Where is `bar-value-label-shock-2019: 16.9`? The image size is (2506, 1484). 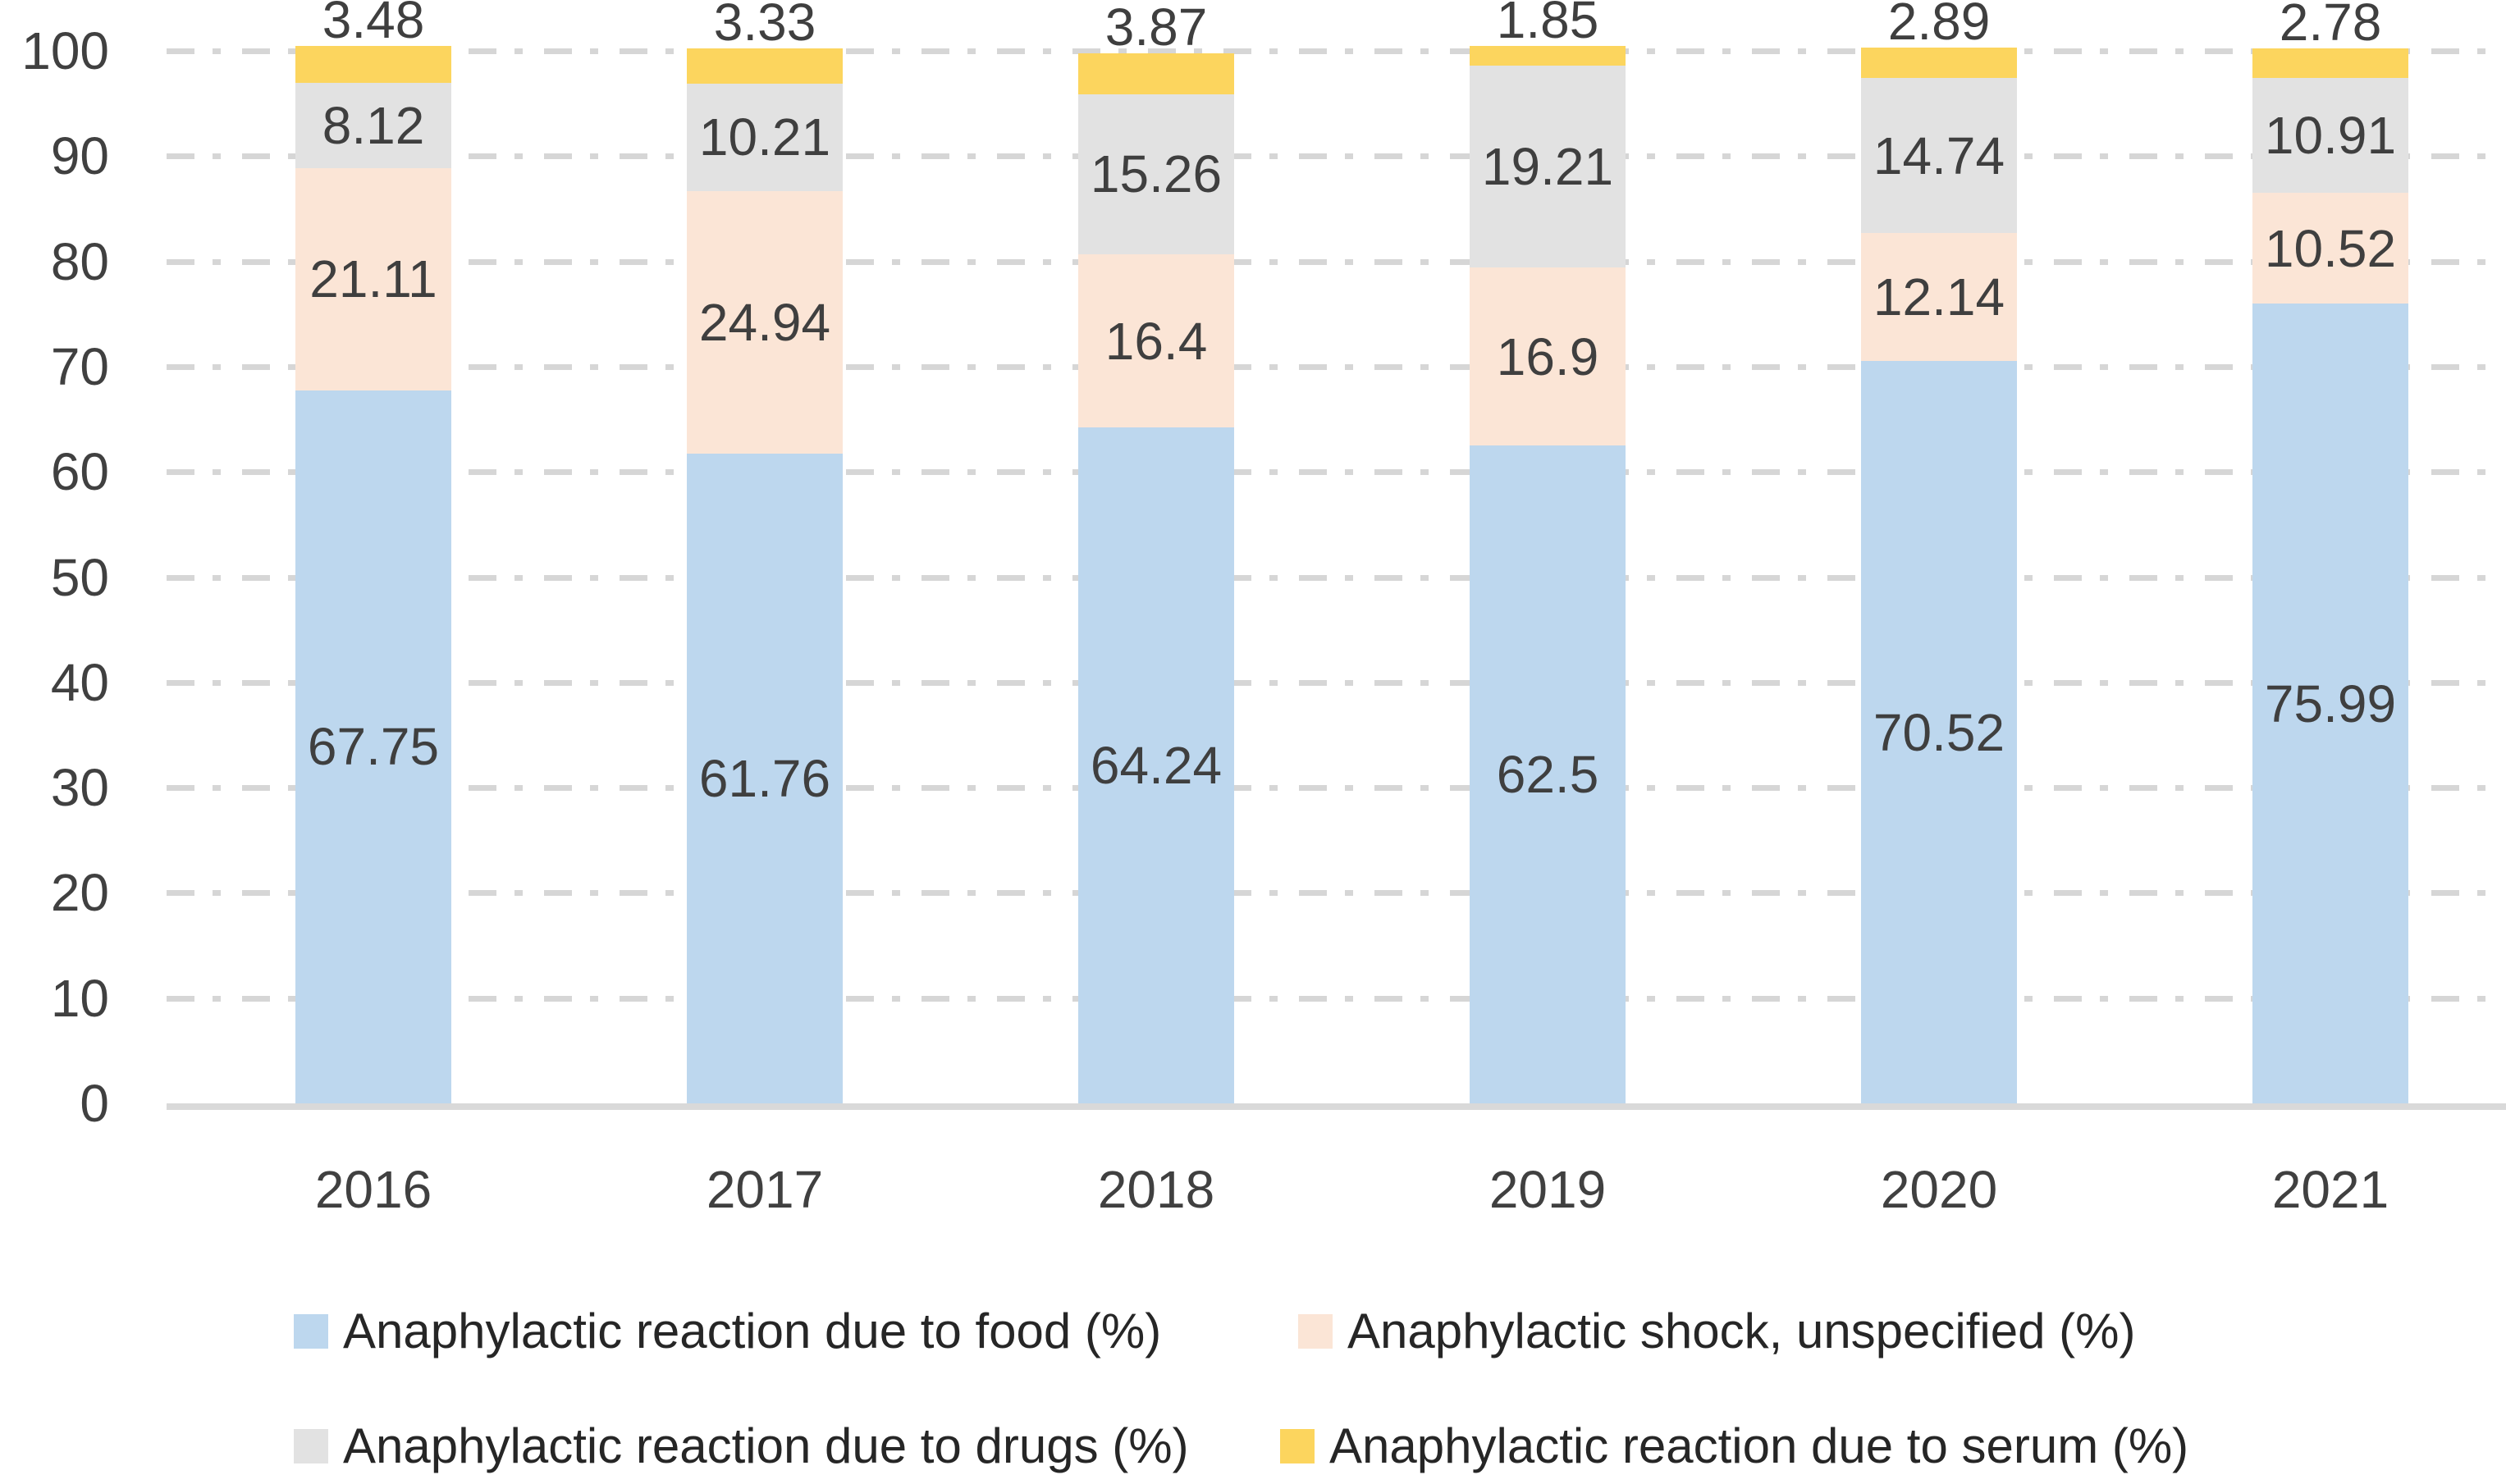 bar-value-label-shock-2019: 16.9 is located at coordinates (1547, 356).